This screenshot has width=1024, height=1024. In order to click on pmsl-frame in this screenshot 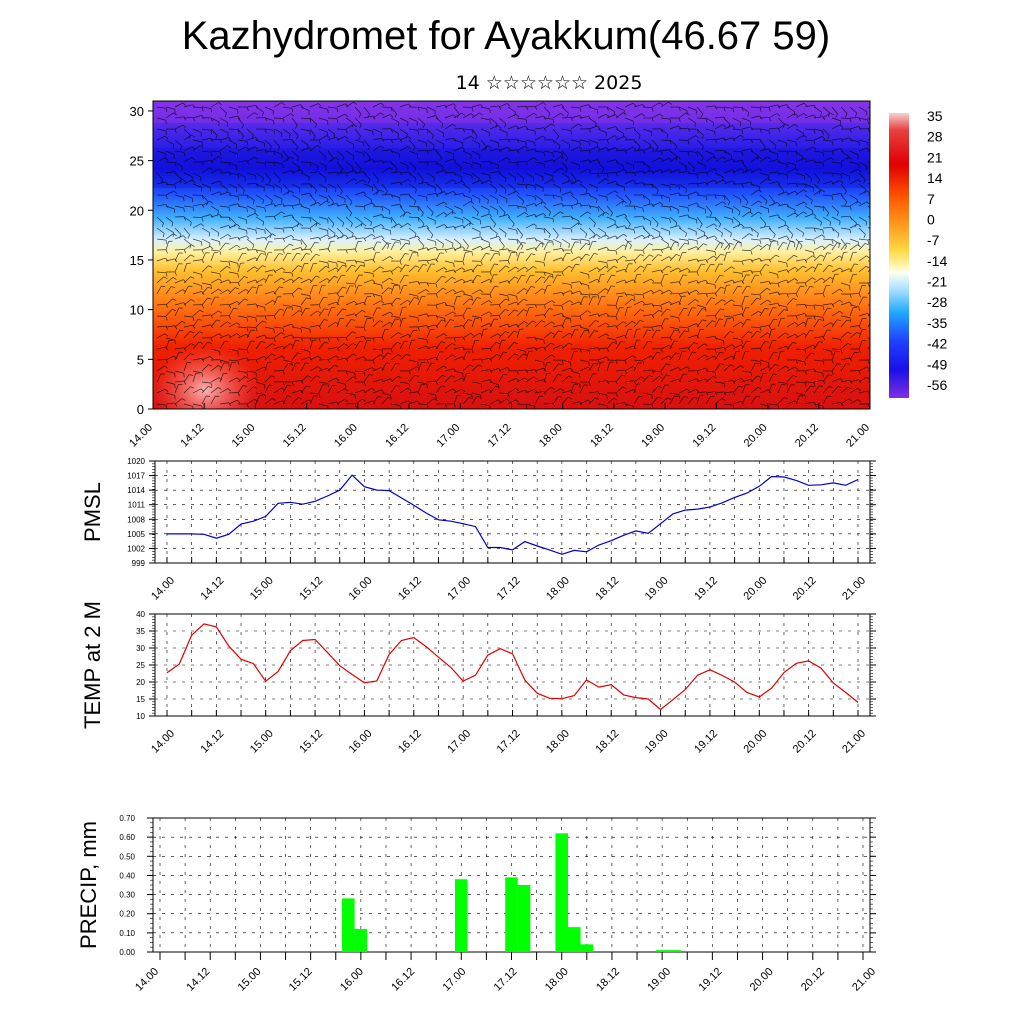, I will do `click(512, 512)`.